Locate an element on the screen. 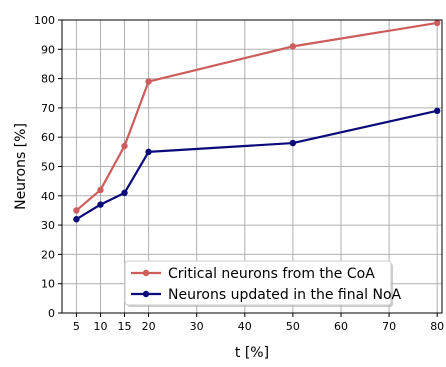  y-tick-label: 50 is located at coordinates (48, 167).